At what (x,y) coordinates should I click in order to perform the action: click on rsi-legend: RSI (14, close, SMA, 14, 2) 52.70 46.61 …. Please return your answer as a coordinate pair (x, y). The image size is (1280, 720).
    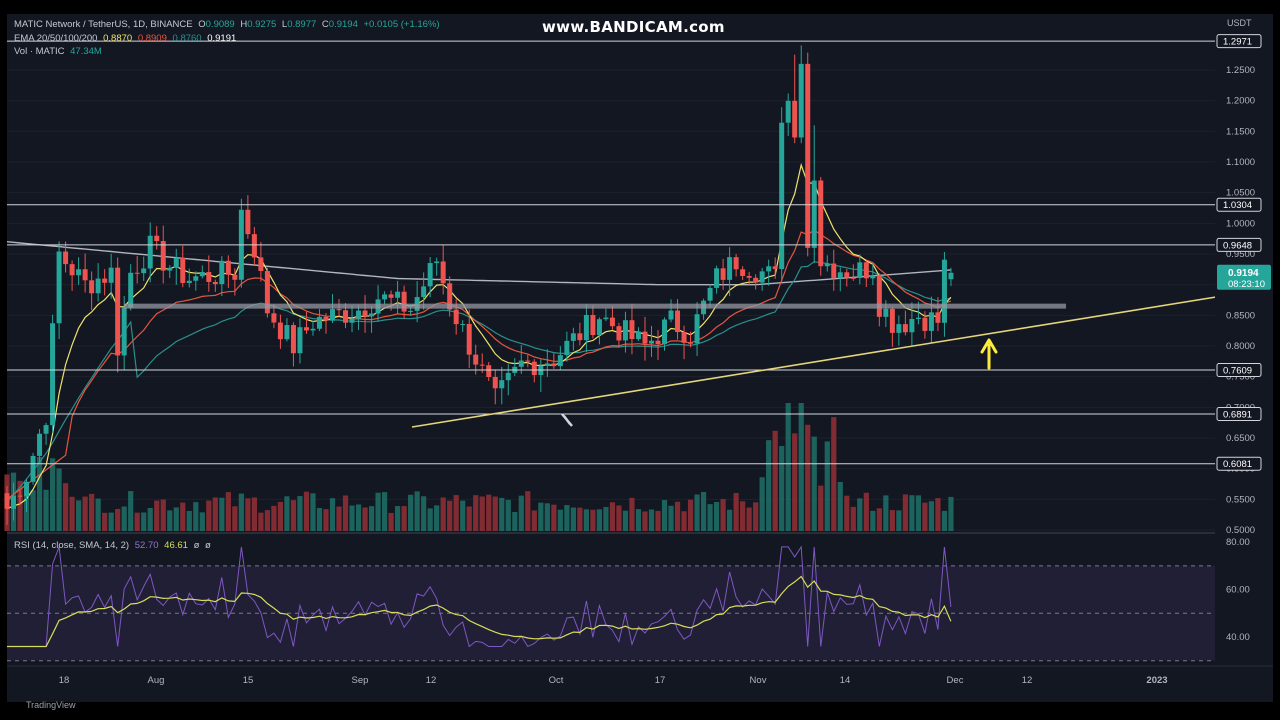
    Looking at the image, I should click on (114, 545).